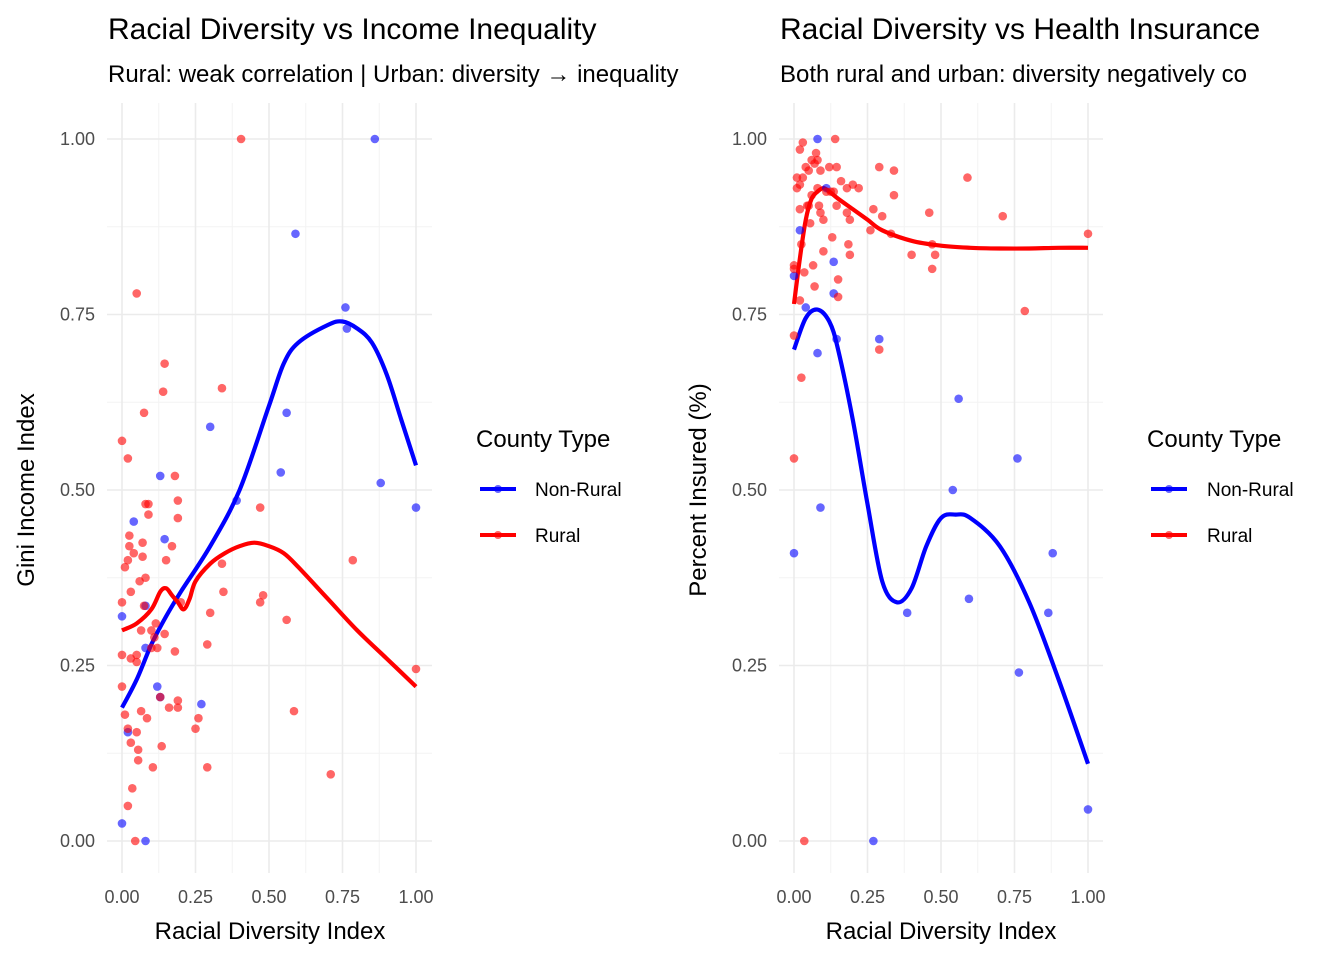 This screenshot has width=1344, height=960. Describe the element at coordinates (1214, 439) in the screenshot. I see `legend-title: County Type` at that location.